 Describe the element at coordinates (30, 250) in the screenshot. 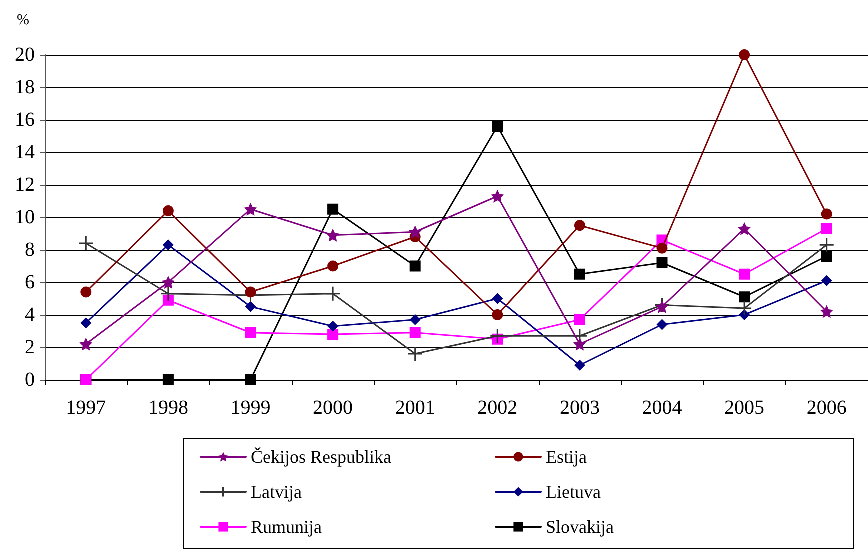

I see `y-tick-label: 8` at that location.